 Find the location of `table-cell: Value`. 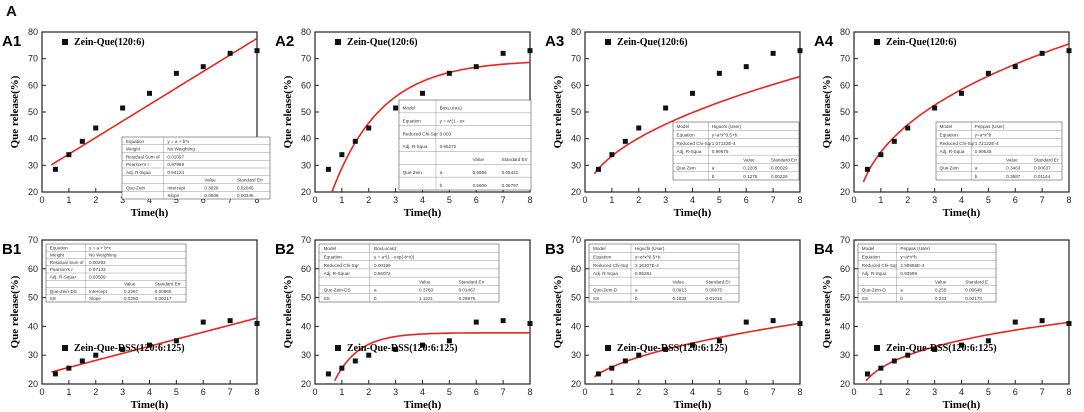

table-cell: Value is located at coordinates (210, 180).